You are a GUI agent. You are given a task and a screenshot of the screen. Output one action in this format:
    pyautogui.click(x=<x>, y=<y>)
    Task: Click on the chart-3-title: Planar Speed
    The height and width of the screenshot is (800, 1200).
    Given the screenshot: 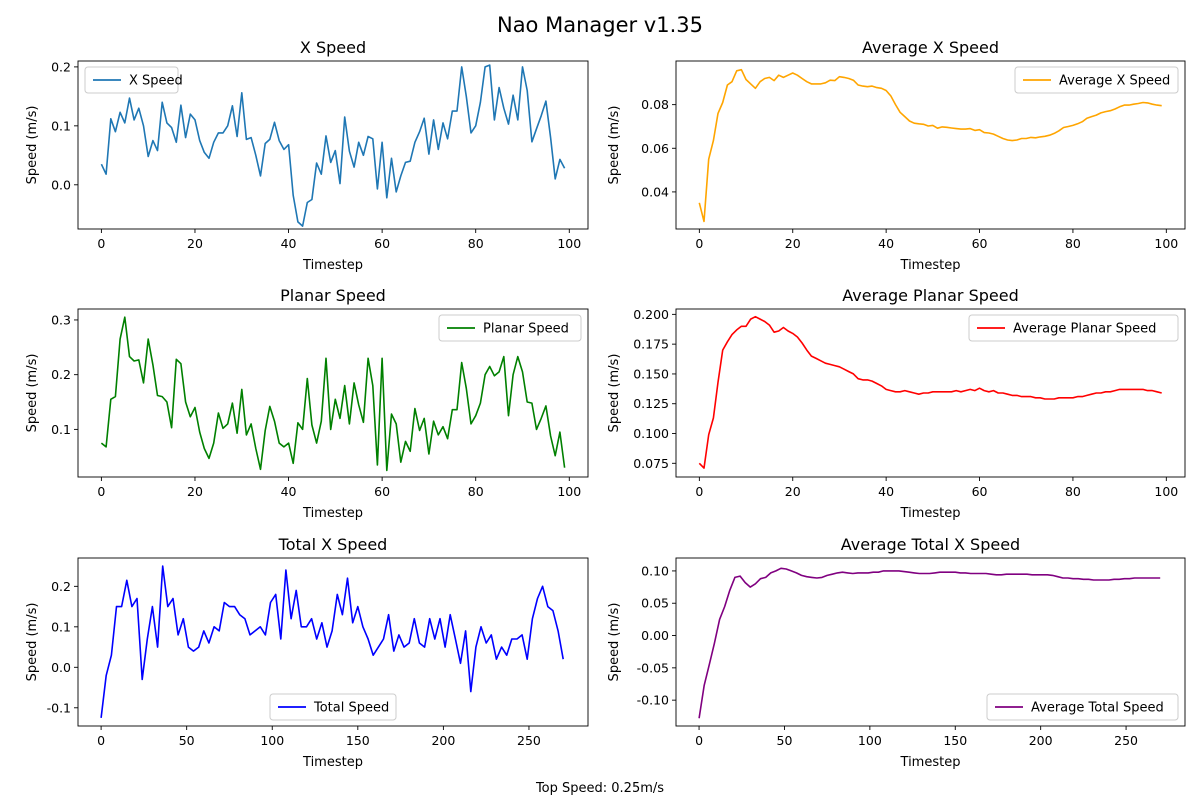 What is the action you would take?
    pyautogui.click(x=333, y=295)
    